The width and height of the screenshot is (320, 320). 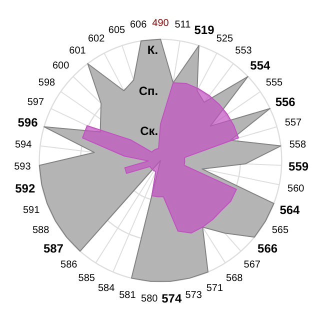 I want to click on spoke-label: 594, so click(x=23, y=144).